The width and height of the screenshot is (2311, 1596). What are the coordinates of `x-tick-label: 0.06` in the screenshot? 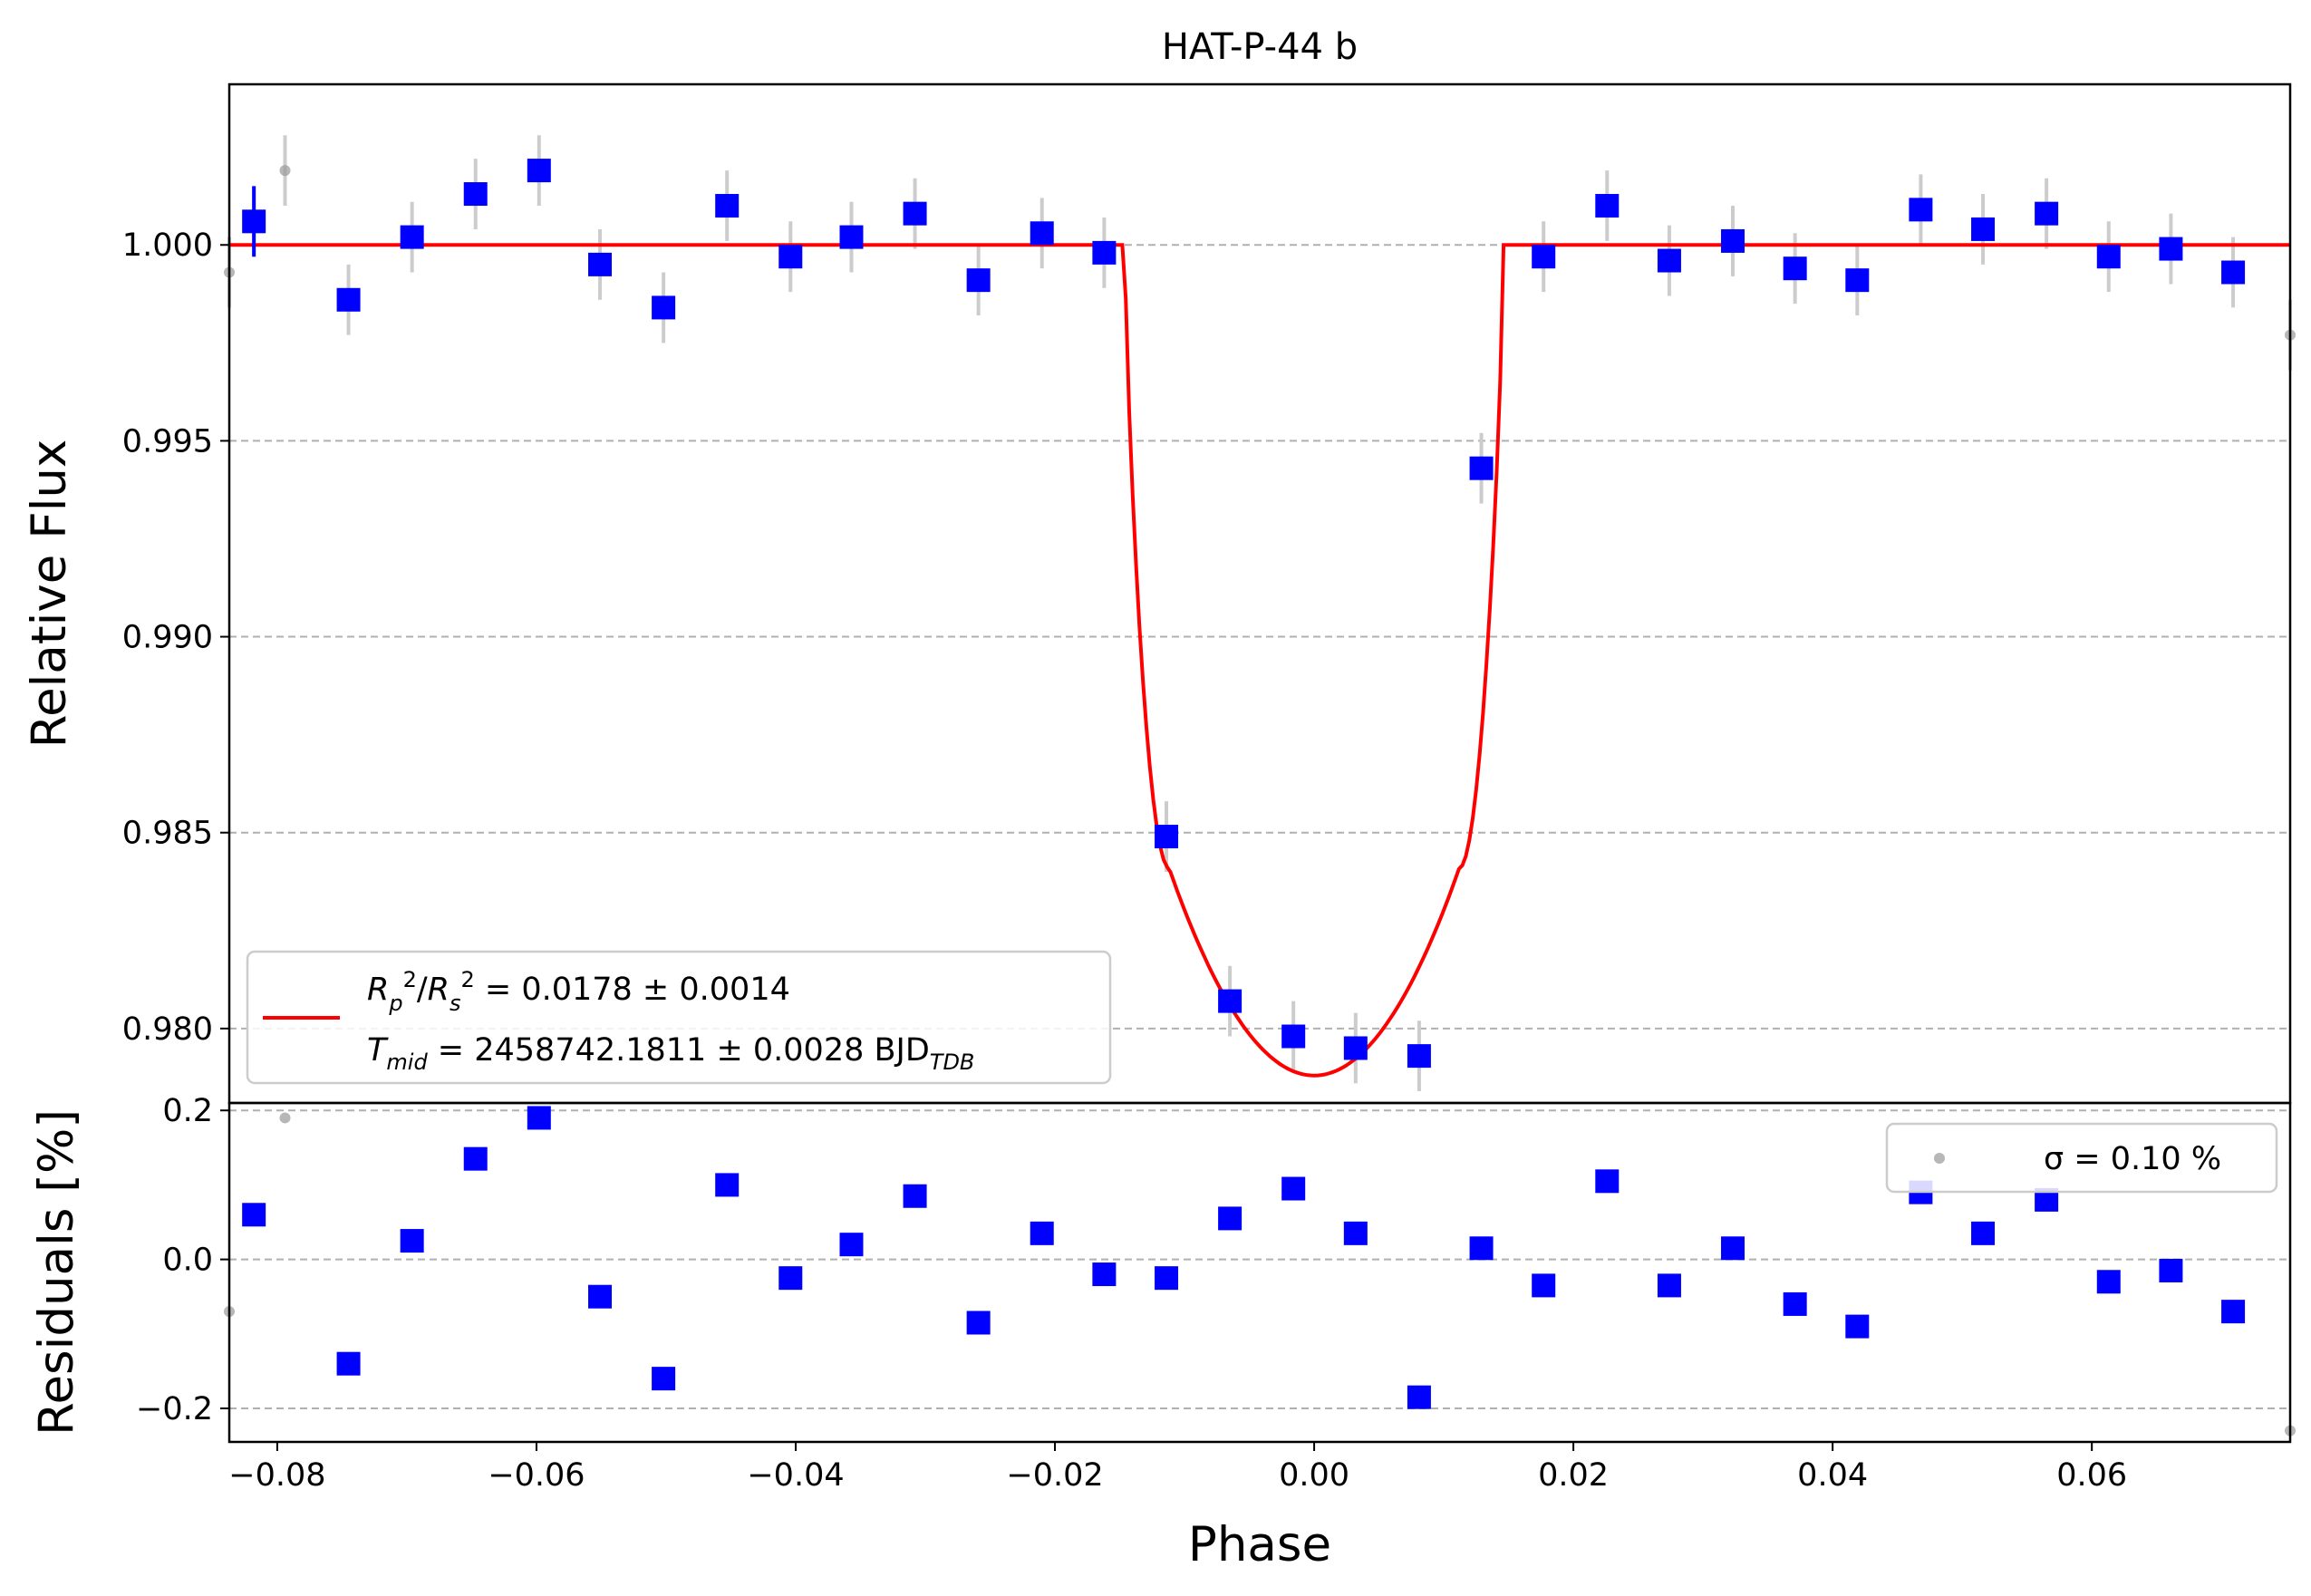 It's located at (2091, 1475).